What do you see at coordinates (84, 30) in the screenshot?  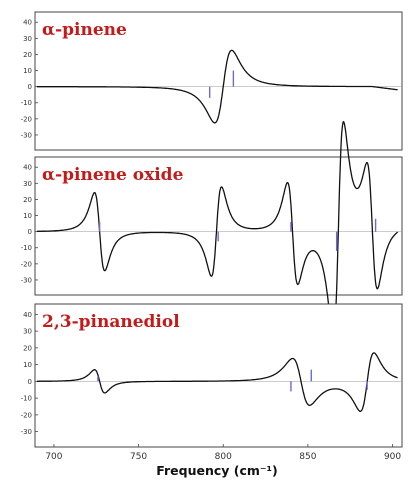 I see `panel-title: α-pinene` at bounding box center [84, 30].